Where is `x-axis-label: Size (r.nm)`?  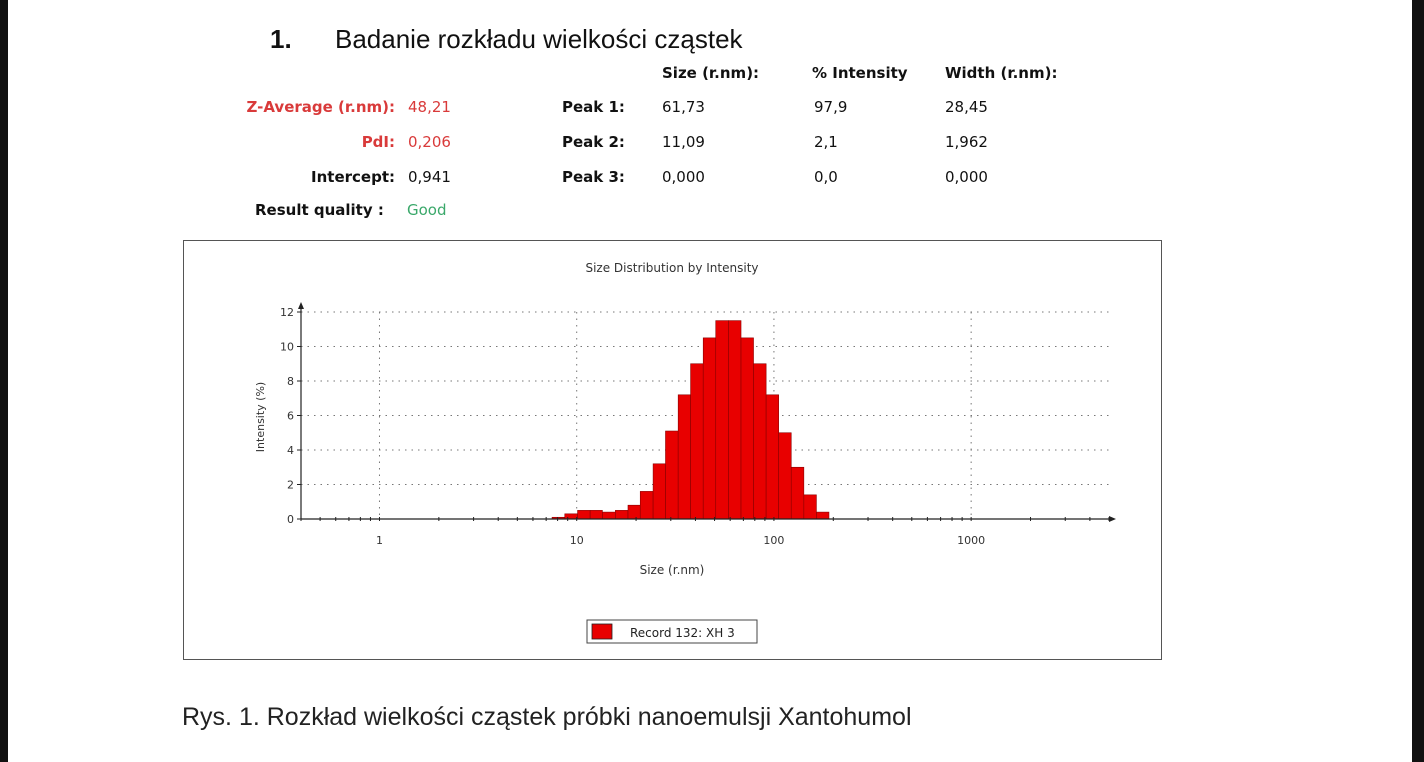
x-axis-label: Size (r.nm) is located at coordinates (672, 570).